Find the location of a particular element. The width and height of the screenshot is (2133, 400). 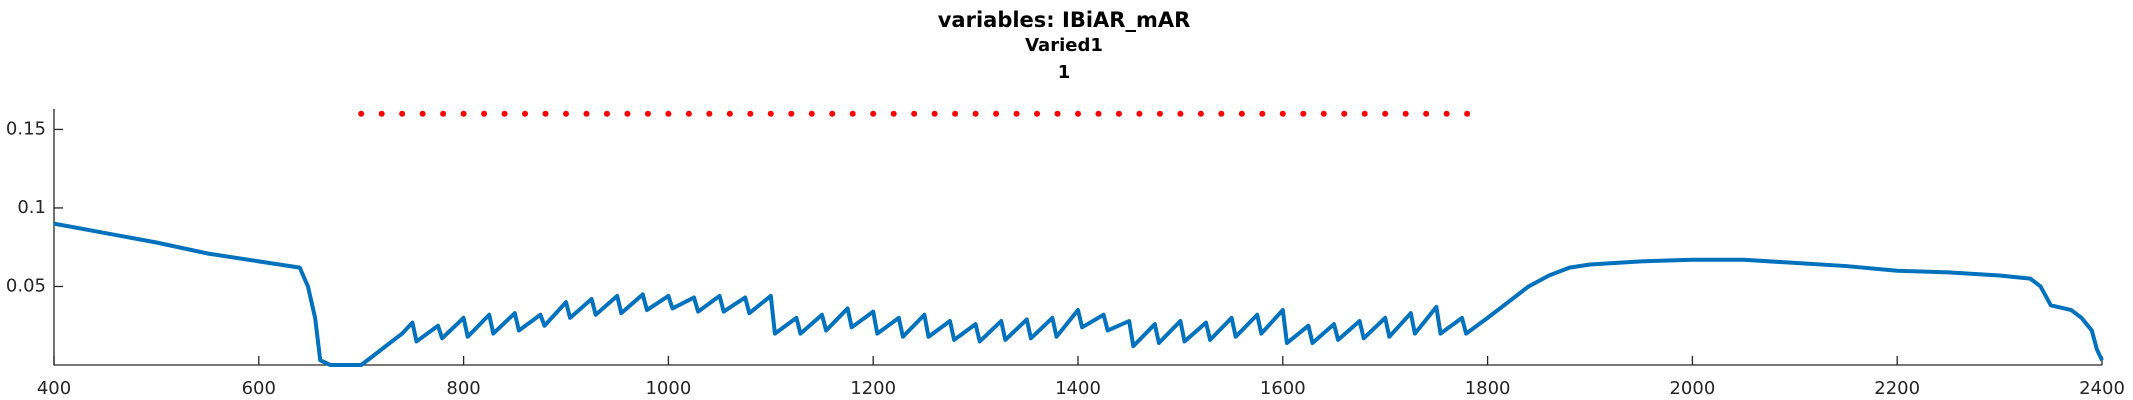

x-tick-label: 2400 is located at coordinates (2102, 388).